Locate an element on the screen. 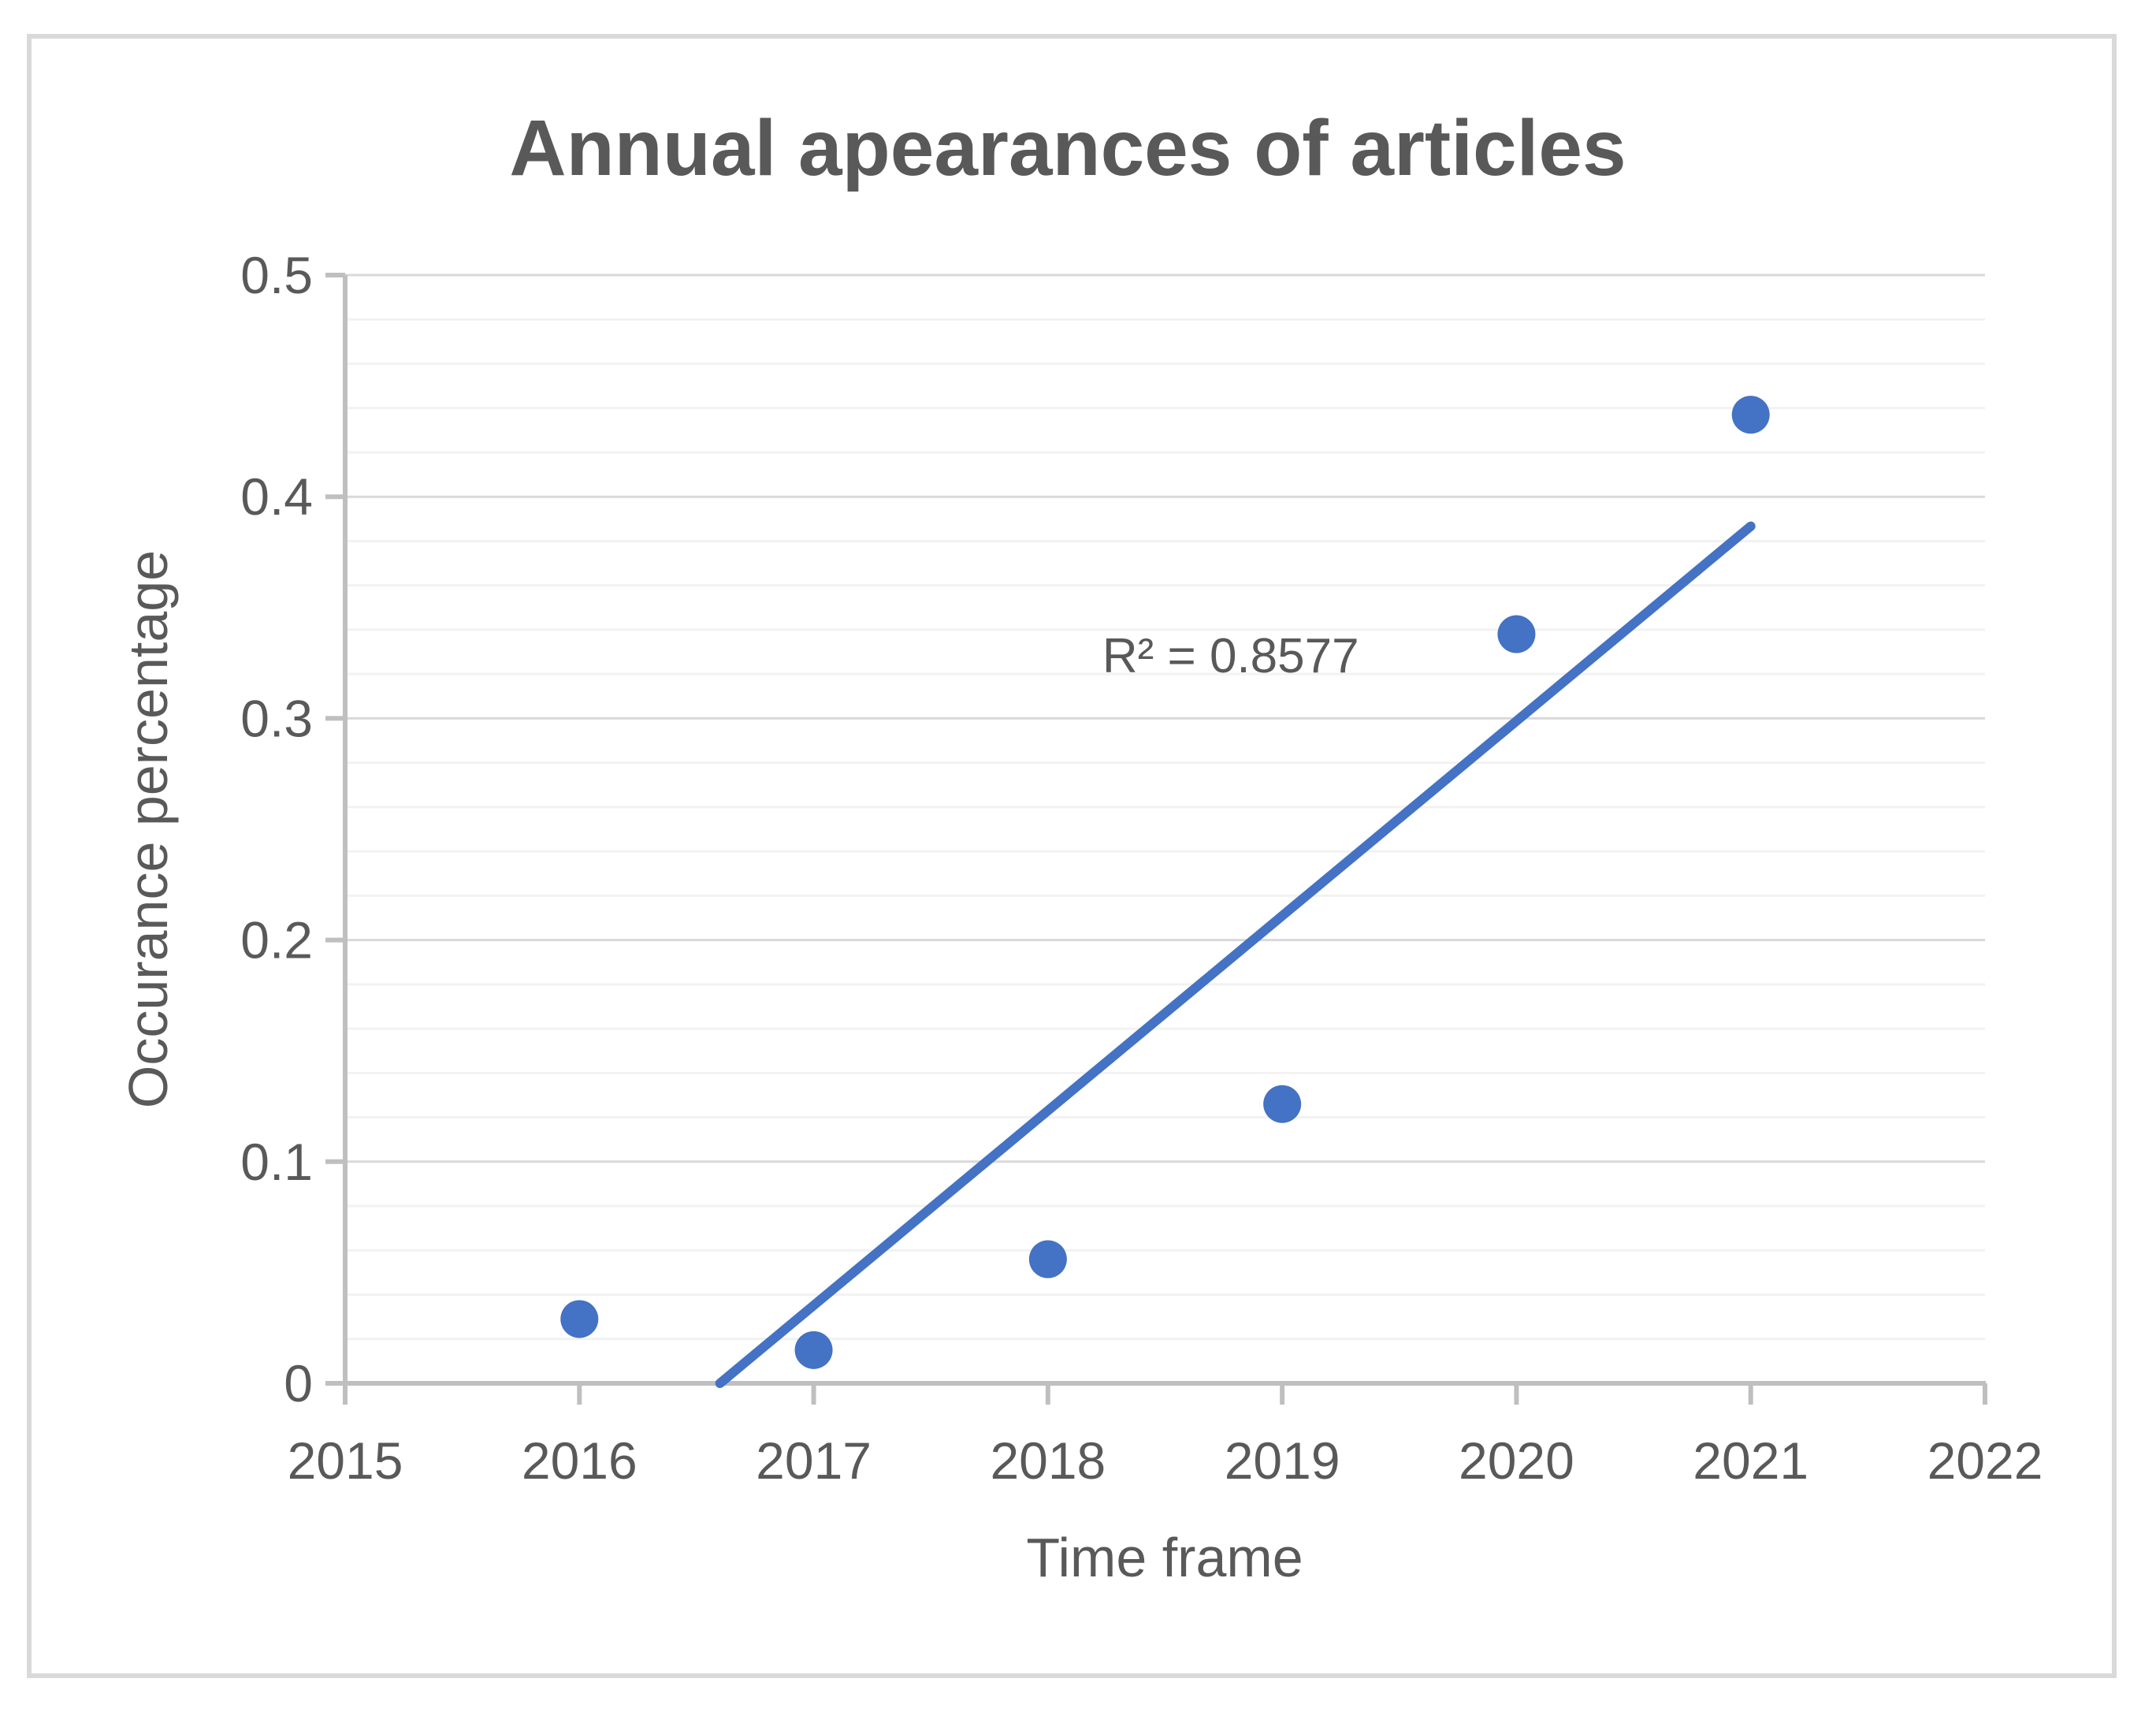 This screenshot has height=1712, width=2156. x-tick-label: 2021 is located at coordinates (1750, 1460).